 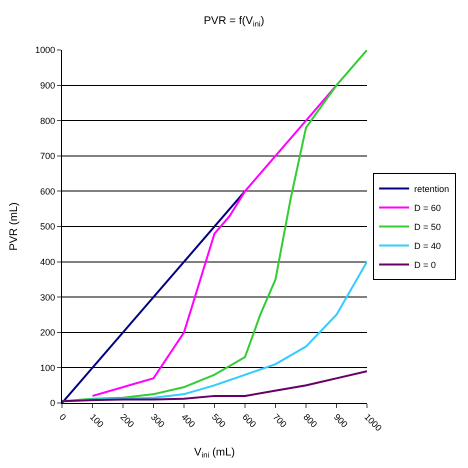 What do you see at coordinates (48, 367) in the screenshot?
I see `y-tick-label: 100` at bounding box center [48, 367].